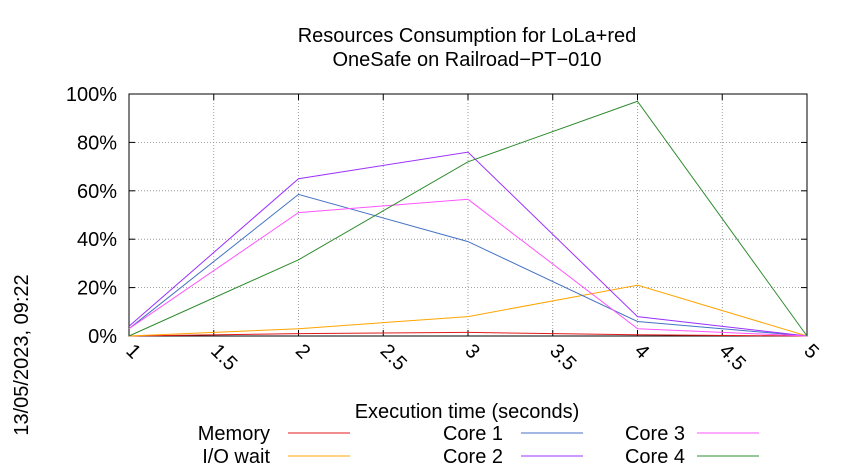 Image resolution: width=850 pixels, height=475 pixels. What do you see at coordinates (473, 457) in the screenshot?
I see `legend-label: Core 2` at bounding box center [473, 457].